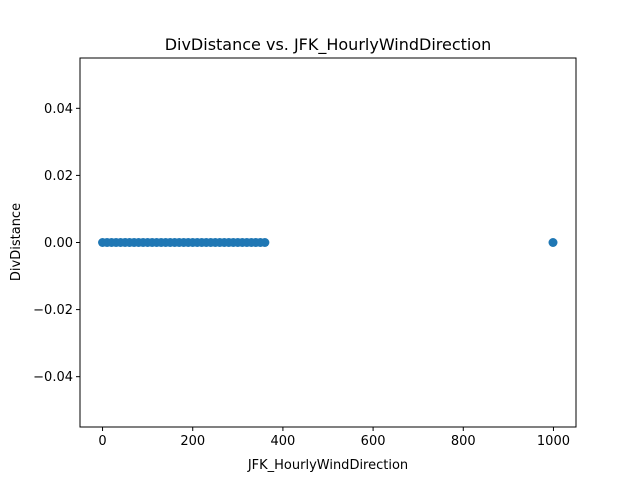 Image resolution: width=640 pixels, height=480 pixels. What do you see at coordinates (53, 310) in the screenshot?
I see `y-tick-label: −0.02` at bounding box center [53, 310].